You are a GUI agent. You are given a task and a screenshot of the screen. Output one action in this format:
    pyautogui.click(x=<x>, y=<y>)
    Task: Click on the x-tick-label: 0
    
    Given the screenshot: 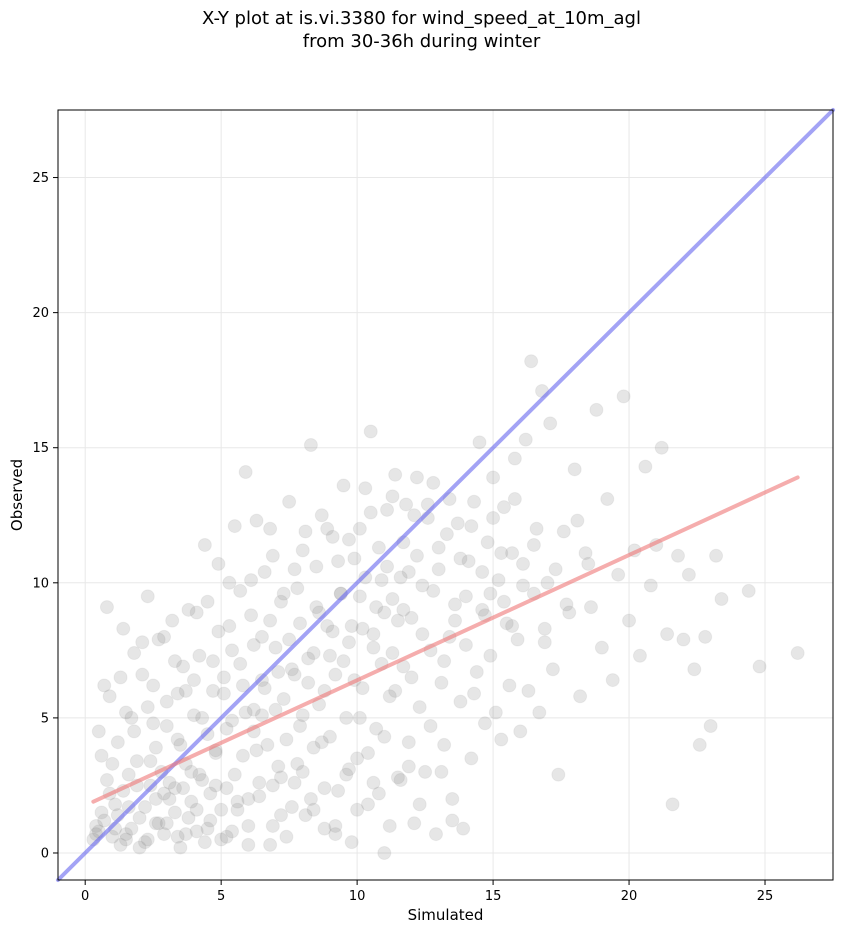 What is the action you would take?
    pyautogui.click(x=85, y=896)
    